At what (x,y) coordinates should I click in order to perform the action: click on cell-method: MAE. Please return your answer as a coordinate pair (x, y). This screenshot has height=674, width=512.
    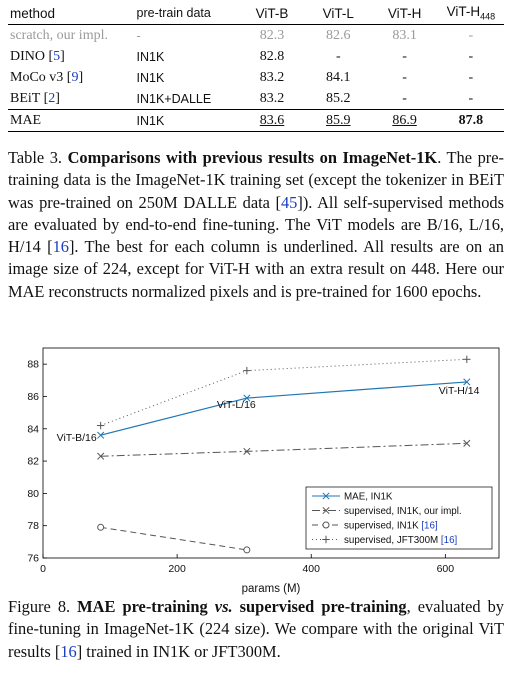
    Looking at the image, I should click on (71, 120).